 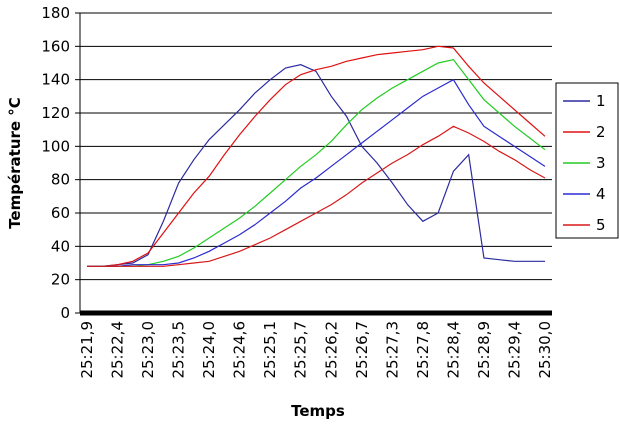 What do you see at coordinates (179, 350) in the screenshot?
I see `x-tick-label: 25:23,5` at bounding box center [179, 350].